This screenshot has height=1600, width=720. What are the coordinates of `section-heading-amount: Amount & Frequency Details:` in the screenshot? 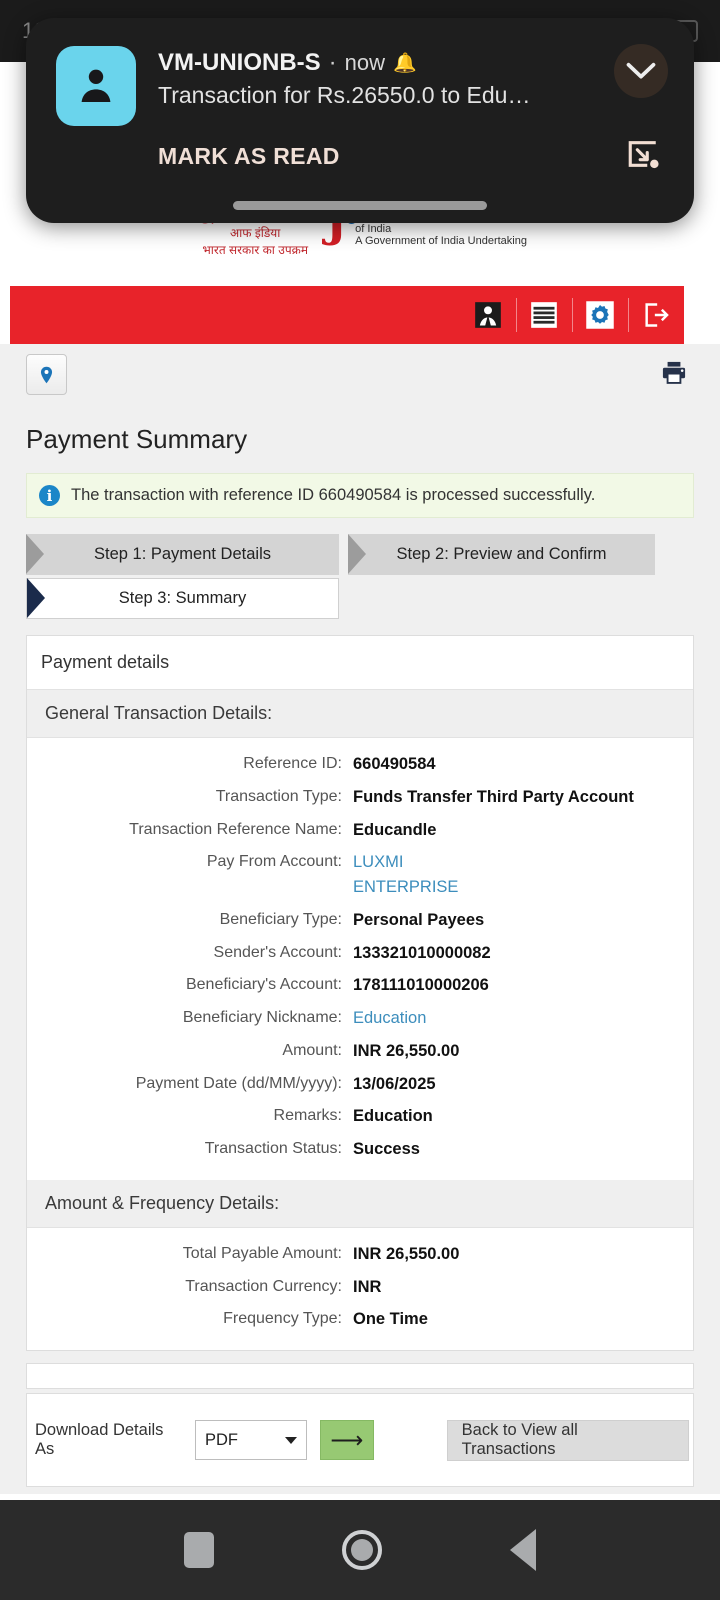 It's located at (360, 1203).